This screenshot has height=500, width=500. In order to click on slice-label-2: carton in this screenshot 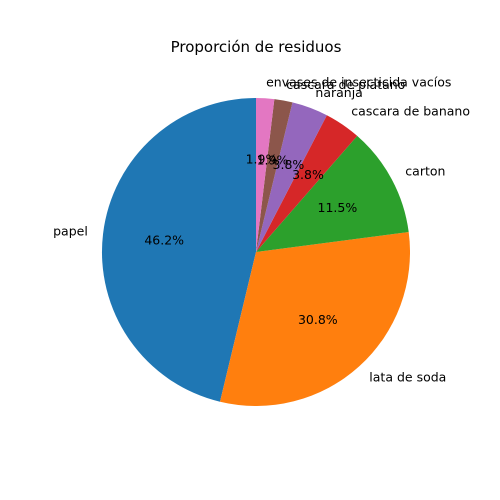, I will do `click(425, 171)`.